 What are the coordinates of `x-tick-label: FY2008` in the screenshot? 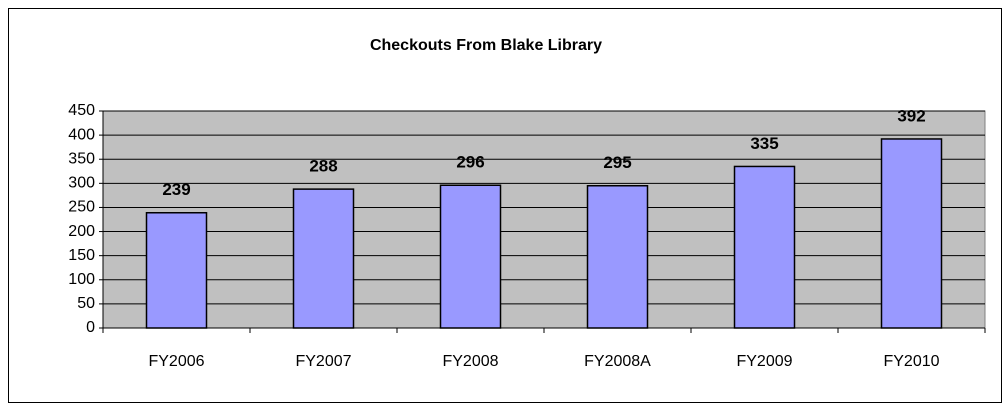 It's located at (470, 361).